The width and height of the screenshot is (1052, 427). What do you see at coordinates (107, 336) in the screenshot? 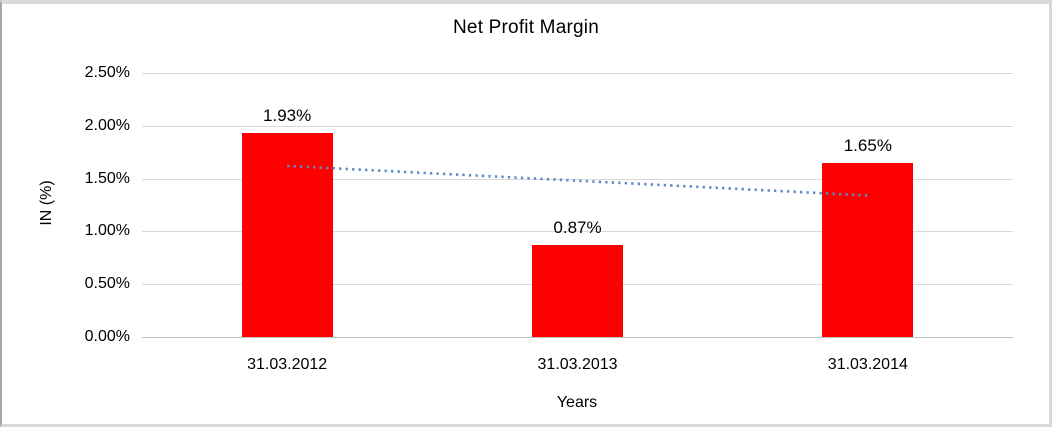
I see `y-tick-label: 0.00%` at bounding box center [107, 336].